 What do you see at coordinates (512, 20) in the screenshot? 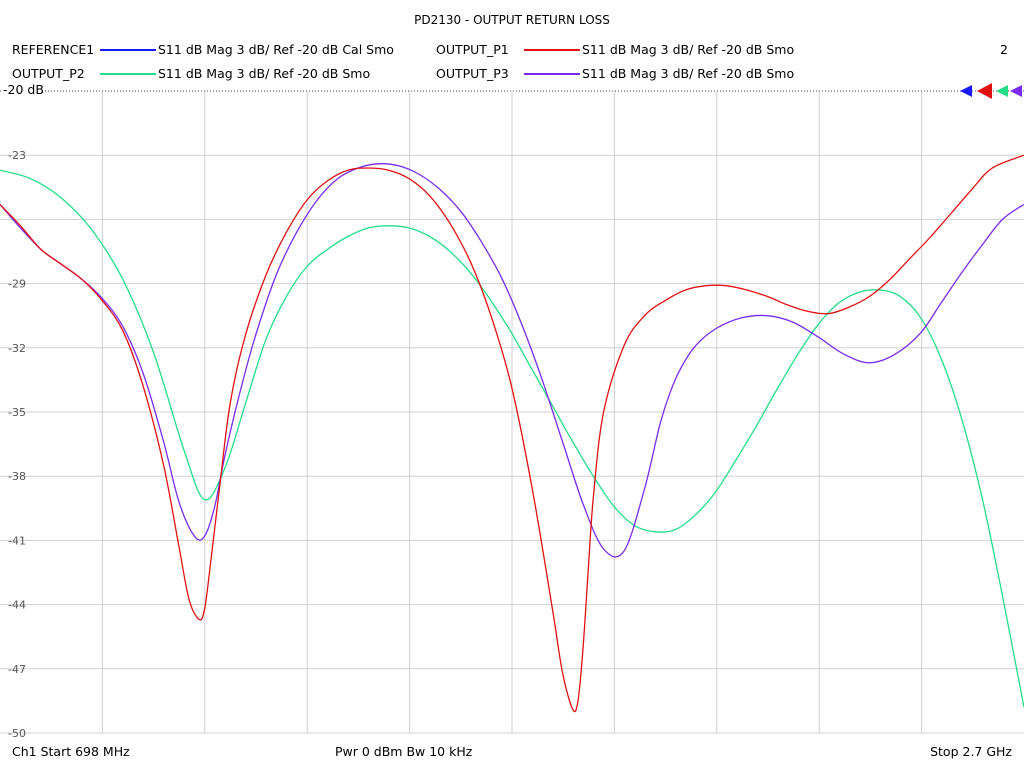
I see `chart-title: PD2130 - OUTPUT RETURN LOSS` at bounding box center [512, 20].